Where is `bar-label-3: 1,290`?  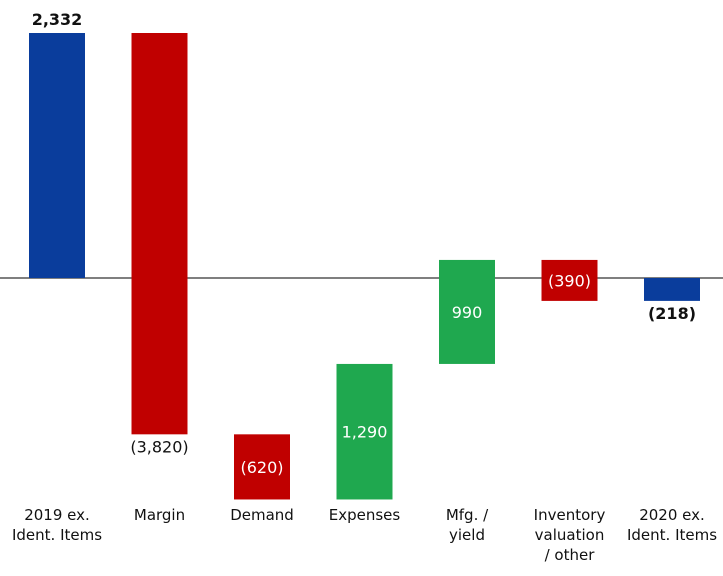 bar-label-3: 1,290 is located at coordinates (365, 432).